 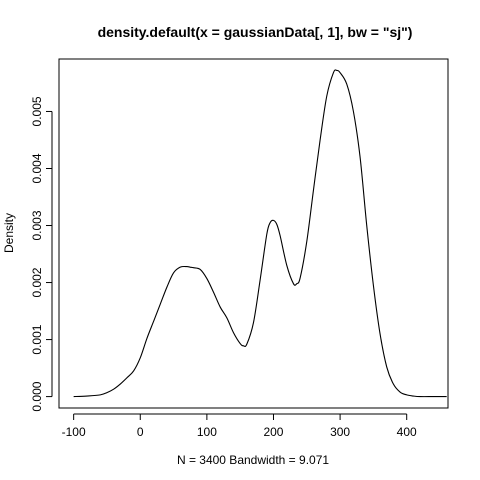 I want to click on x-tick-label: 400, so click(x=407, y=432).